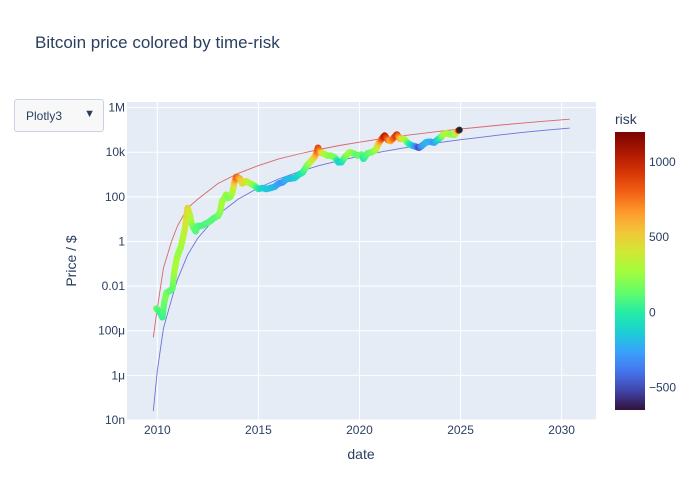 The height and width of the screenshot is (500, 700). What do you see at coordinates (118, 375) in the screenshot?
I see `y-tick-label: 1μ` at bounding box center [118, 375].